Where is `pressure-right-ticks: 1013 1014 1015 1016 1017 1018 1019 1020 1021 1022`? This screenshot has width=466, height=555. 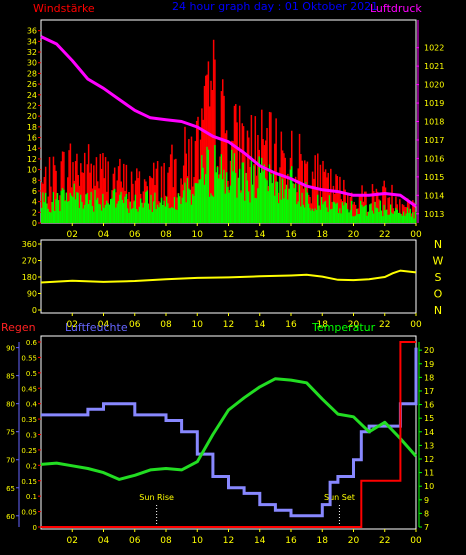
pressure-right-ticks: 1013 1014 1015 1016 1017 1018 1019 1020 1021 1022 is located at coordinates (430, 121).